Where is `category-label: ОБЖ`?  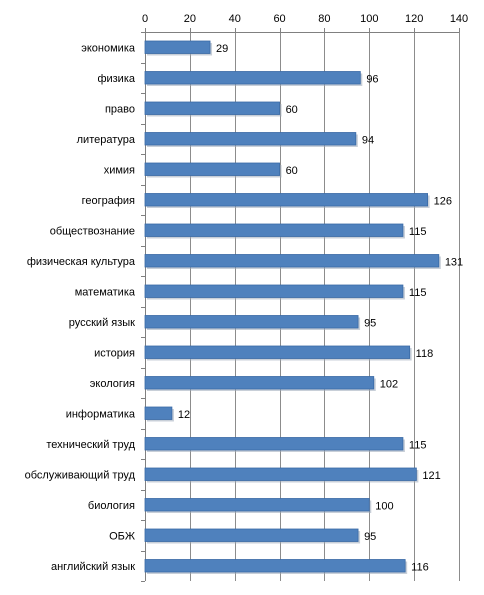
category-label: ОБЖ is located at coordinates (122, 536).